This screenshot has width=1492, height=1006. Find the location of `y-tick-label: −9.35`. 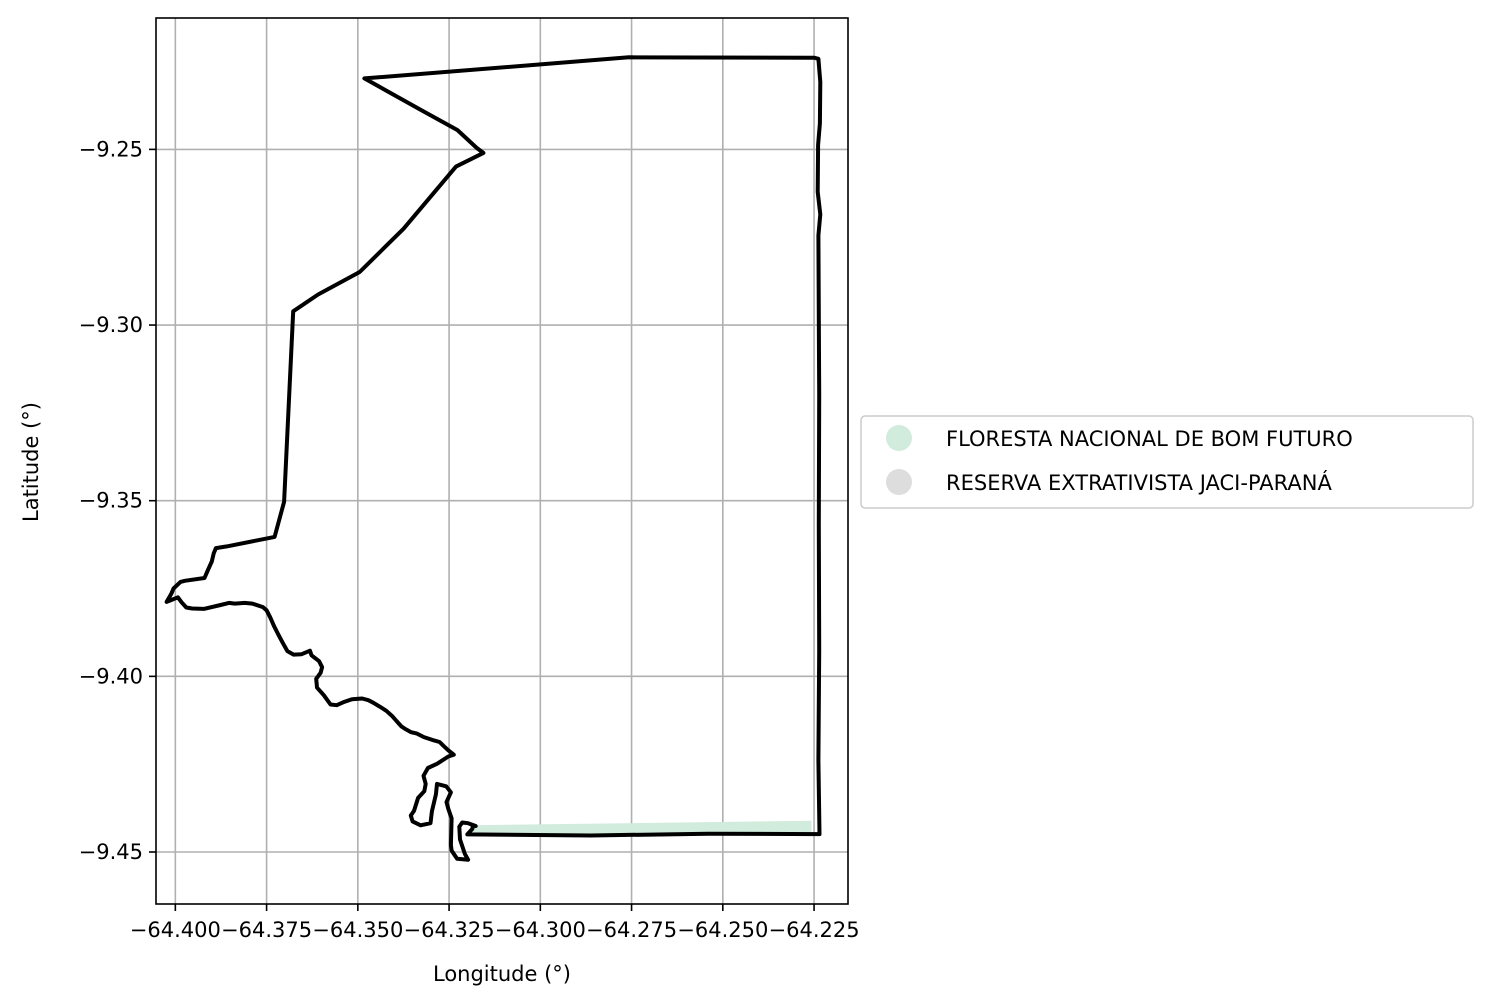

y-tick-label: −9.35 is located at coordinates (111, 501).